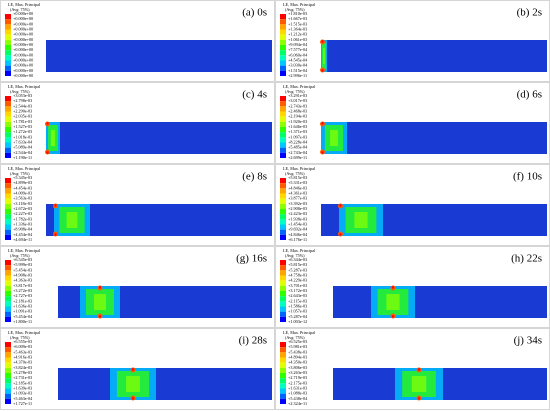  I want to click on legend-label: +5.485e-04, so click(298, 147).